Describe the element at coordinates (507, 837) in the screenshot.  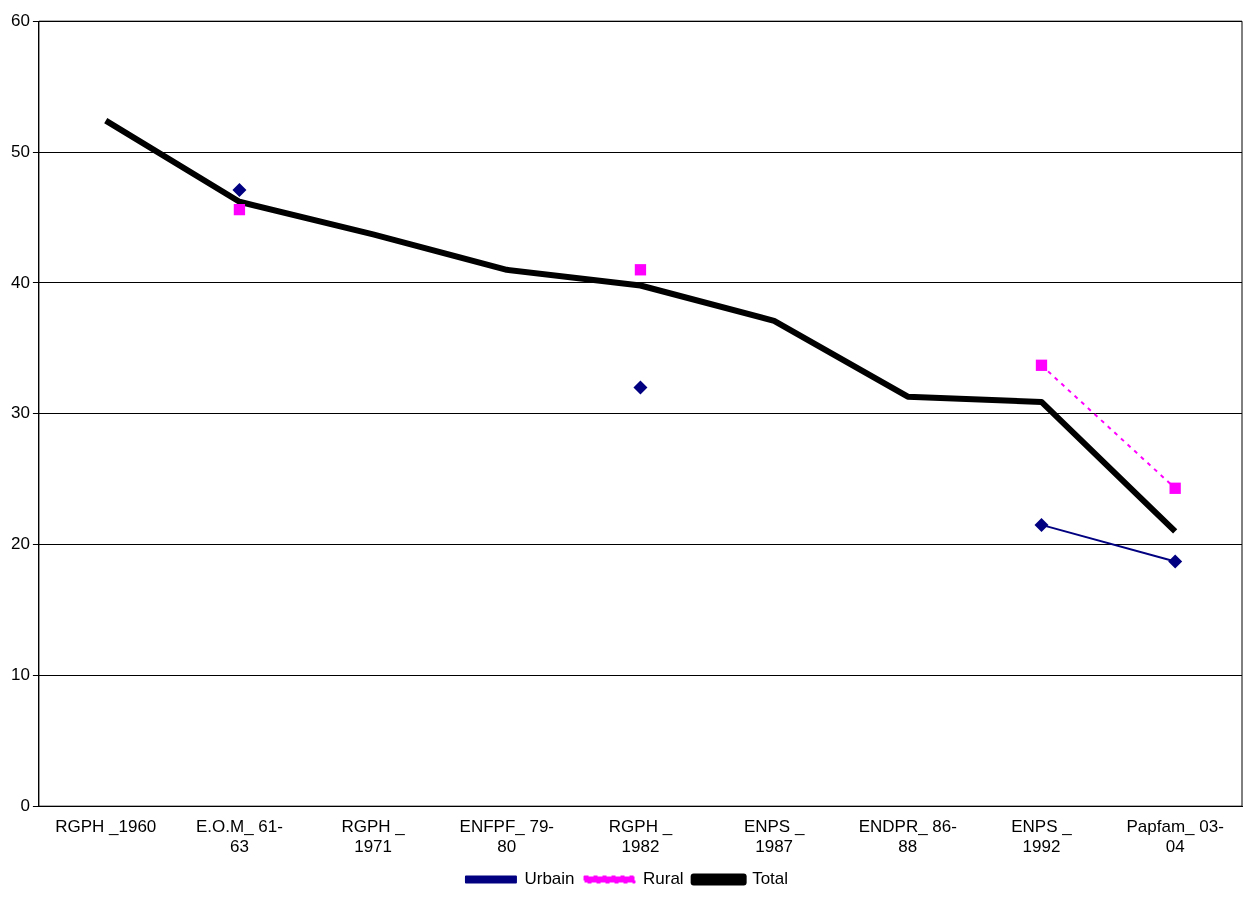
I see `x-tick-label: ENFPF_ 79-80` at that location.